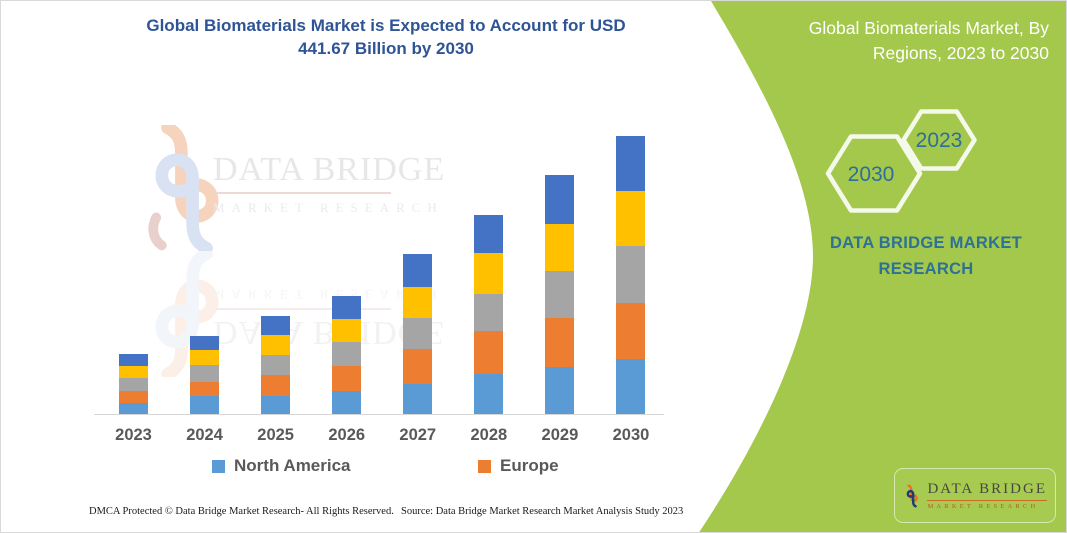  What do you see at coordinates (204, 435) in the screenshot?
I see `x-axis-label-2024: 2024` at bounding box center [204, 435].